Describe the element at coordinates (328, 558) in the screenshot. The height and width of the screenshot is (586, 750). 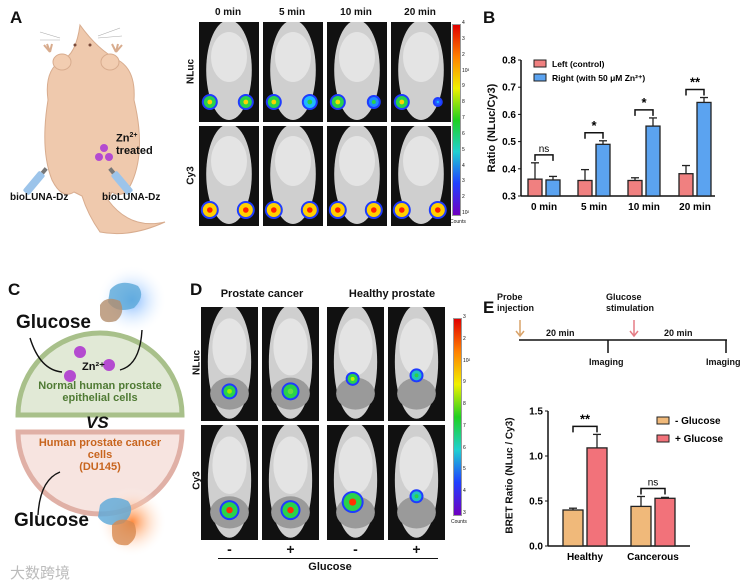
I see `glucose-axis-line` at that location.